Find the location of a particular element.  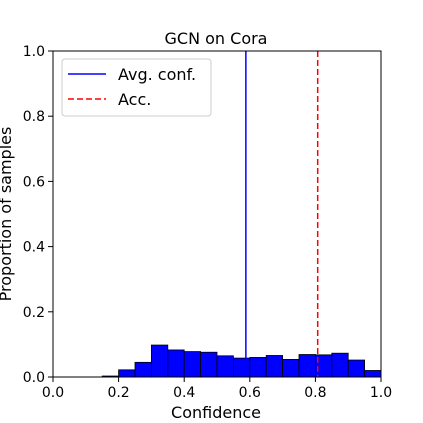

legend-label: Avg. conf. is located at coordinates (157, 74).